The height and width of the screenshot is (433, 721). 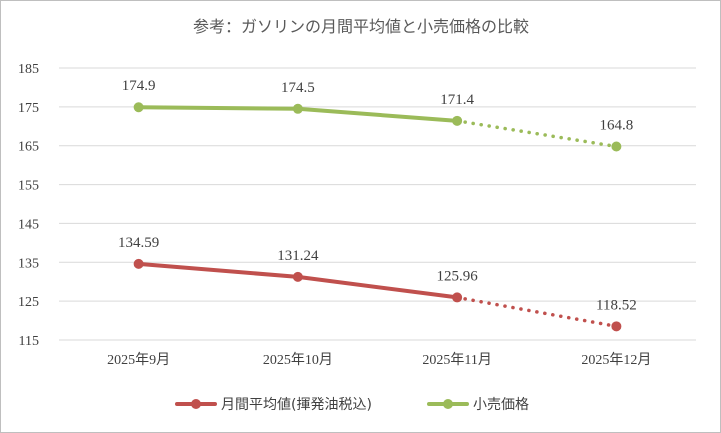 I want to click on y-tick-label: 145, so click(x=28, y=224).